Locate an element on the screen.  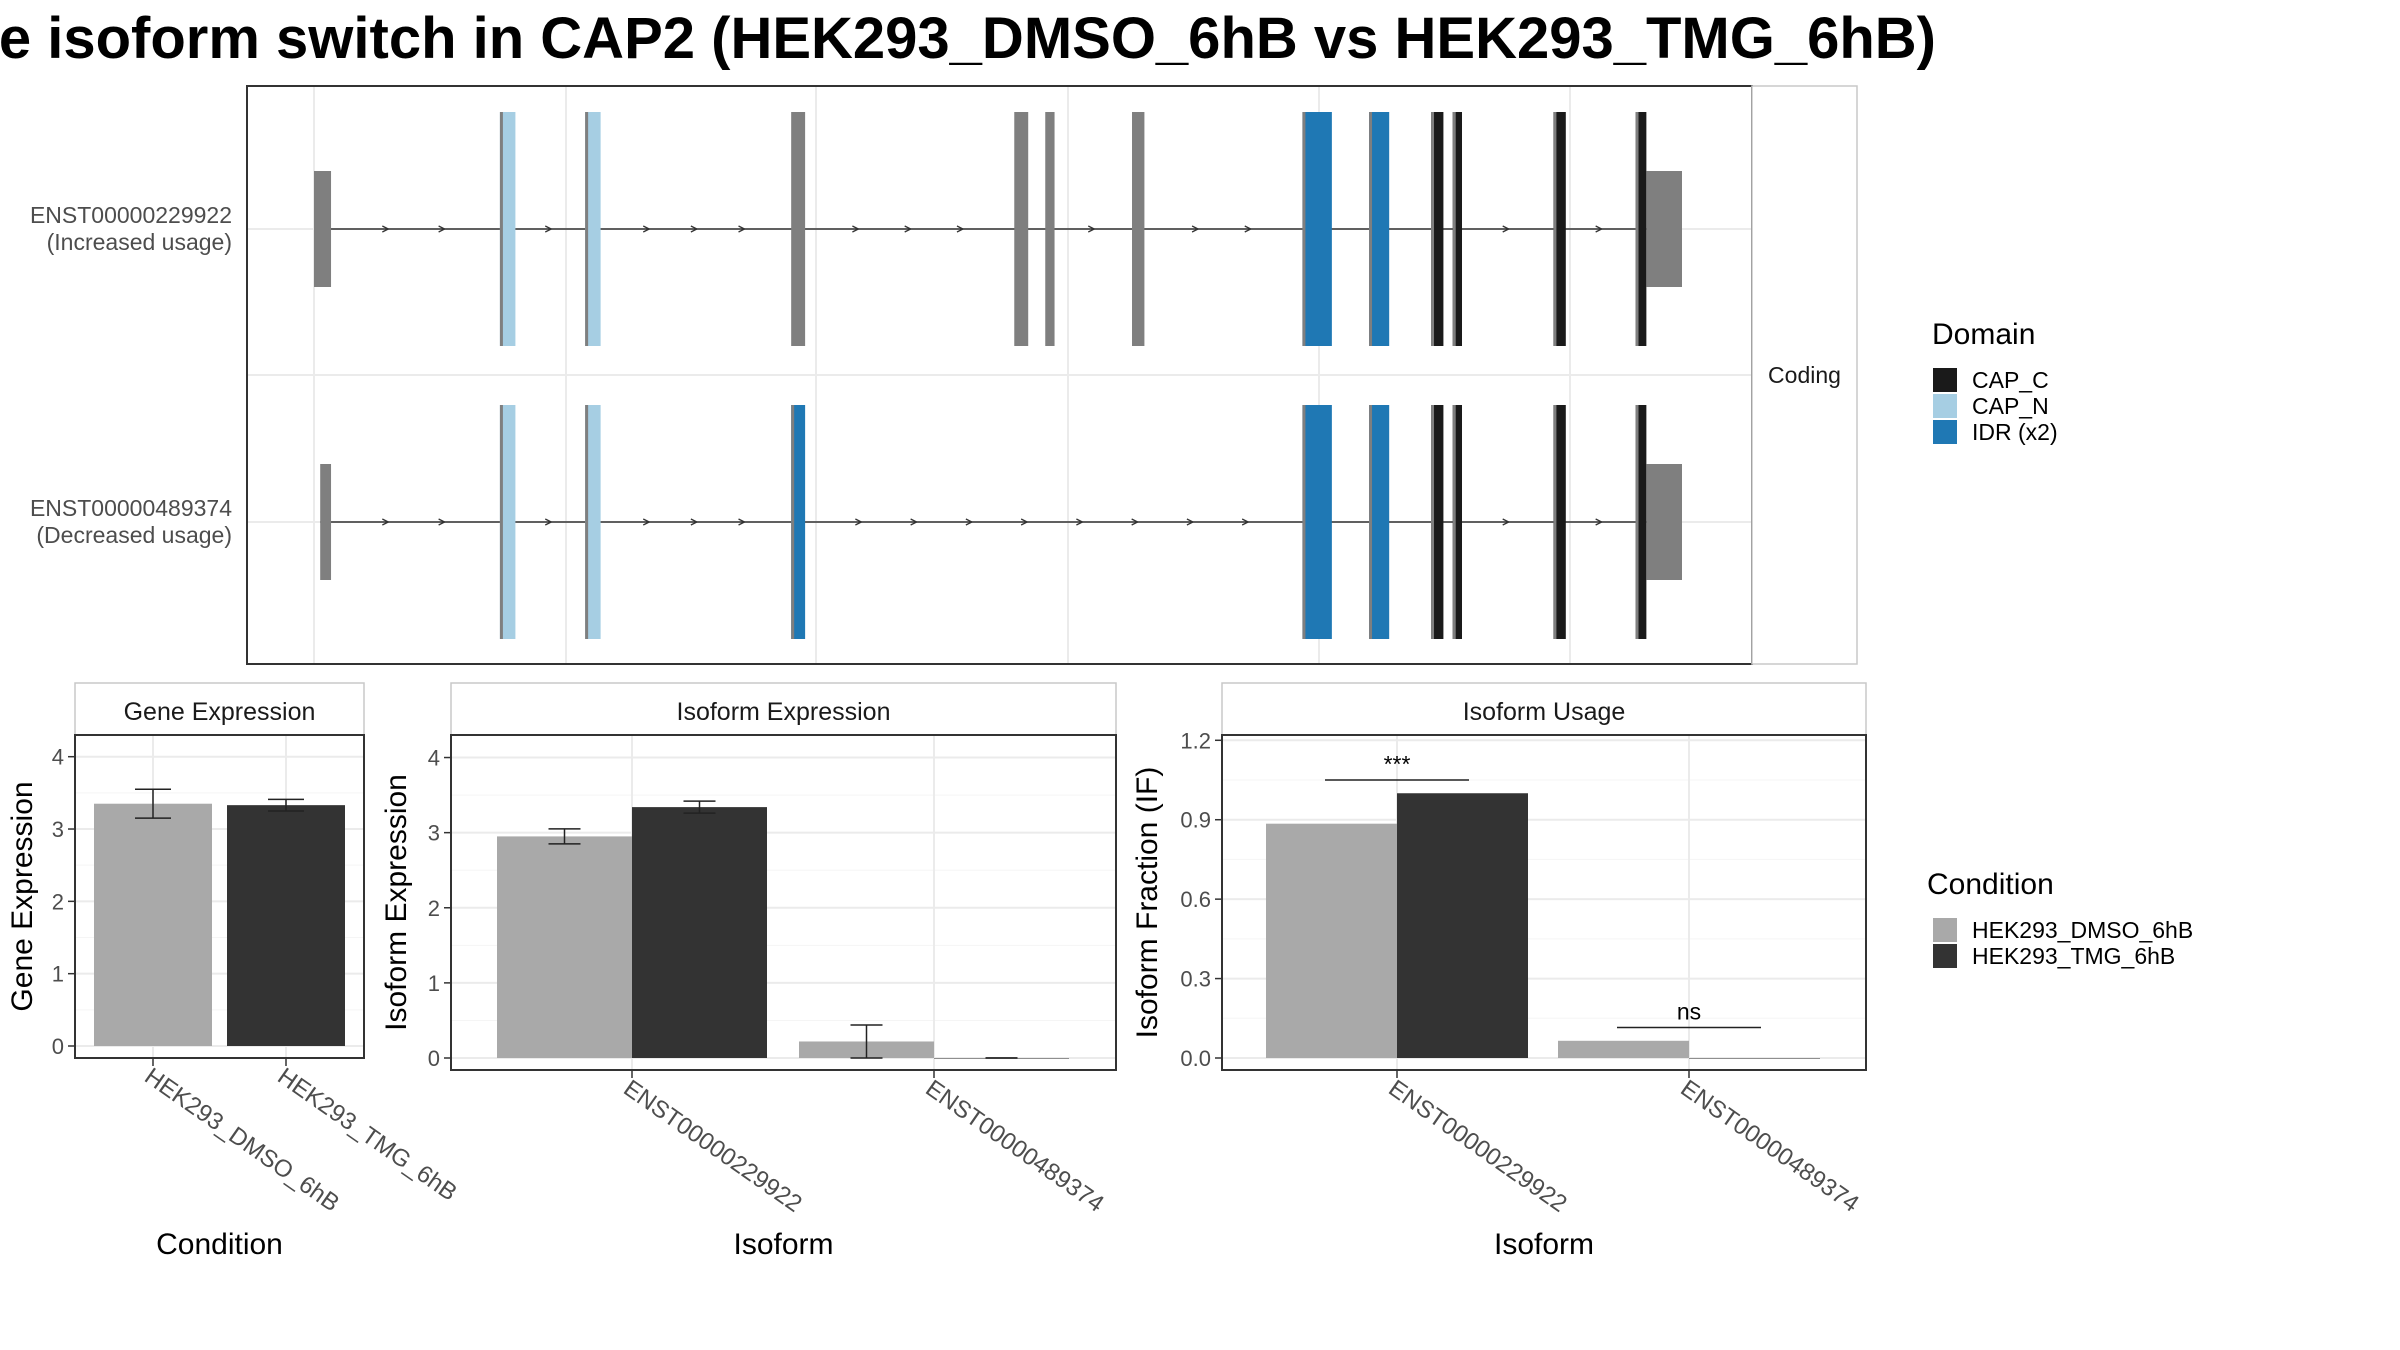
x-axis-title: Isoform is located at coordinates (1544, 1244).